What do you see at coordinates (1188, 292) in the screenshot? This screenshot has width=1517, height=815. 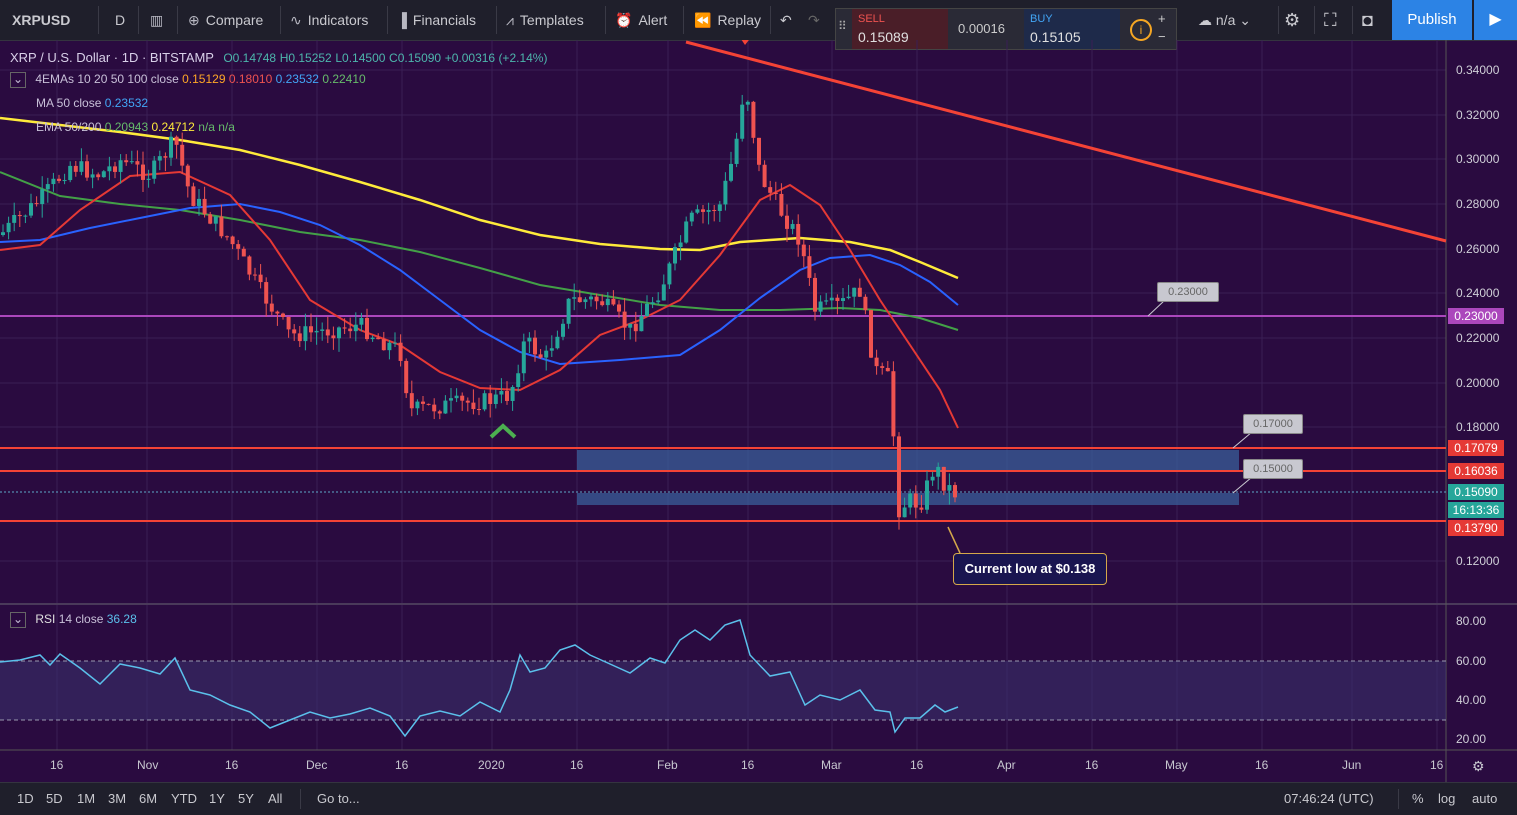 I see `callout-label: 0.23000` at bounding box center [1188, 292].